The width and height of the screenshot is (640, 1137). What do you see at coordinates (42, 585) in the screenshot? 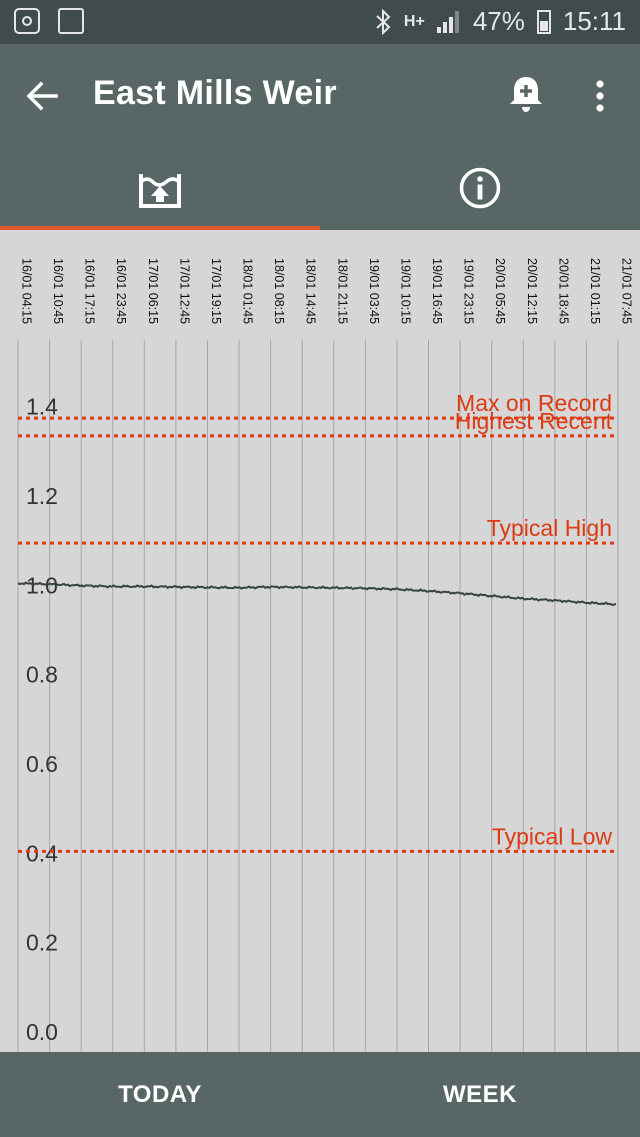
I see `y-tick-label: 1.0` at bounding box center [42, 585].